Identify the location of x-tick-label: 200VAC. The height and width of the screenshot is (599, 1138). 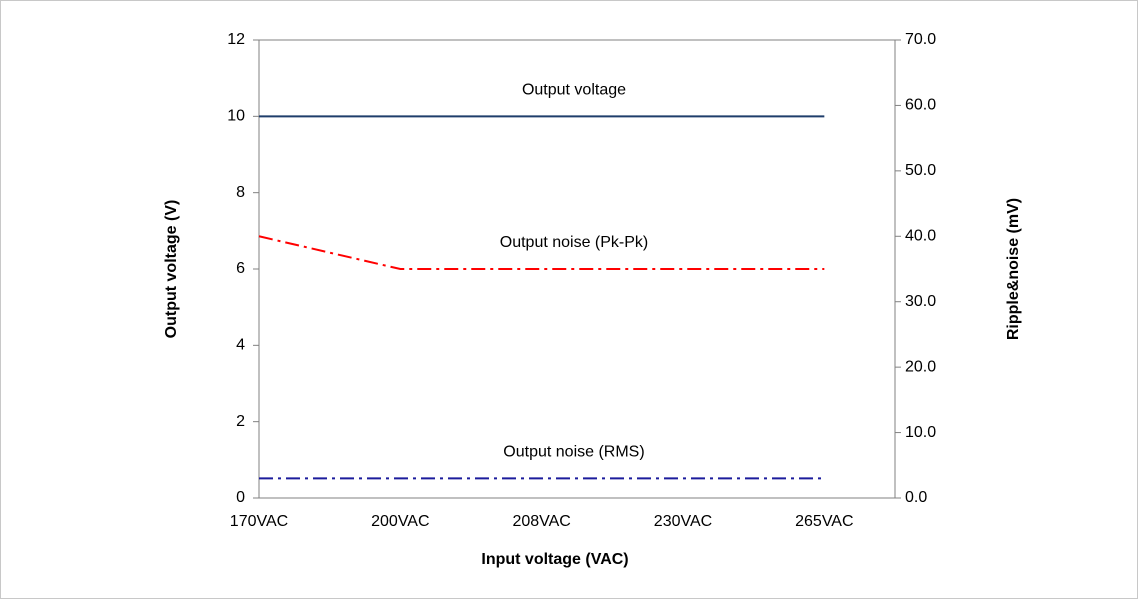
(400, 521).